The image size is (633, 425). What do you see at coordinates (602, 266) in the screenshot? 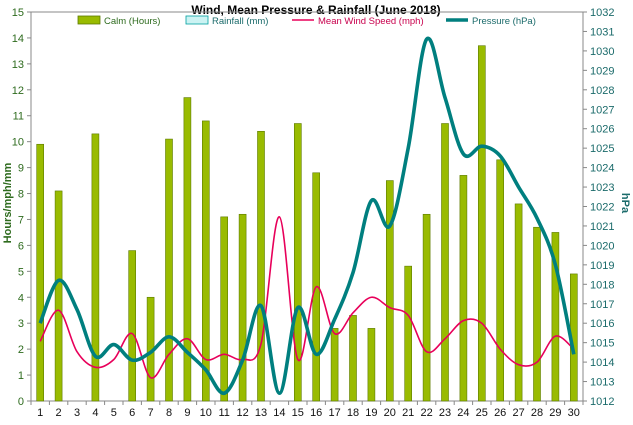
I see `y2-tick-label: 1019` at bounding box center [602, 266].